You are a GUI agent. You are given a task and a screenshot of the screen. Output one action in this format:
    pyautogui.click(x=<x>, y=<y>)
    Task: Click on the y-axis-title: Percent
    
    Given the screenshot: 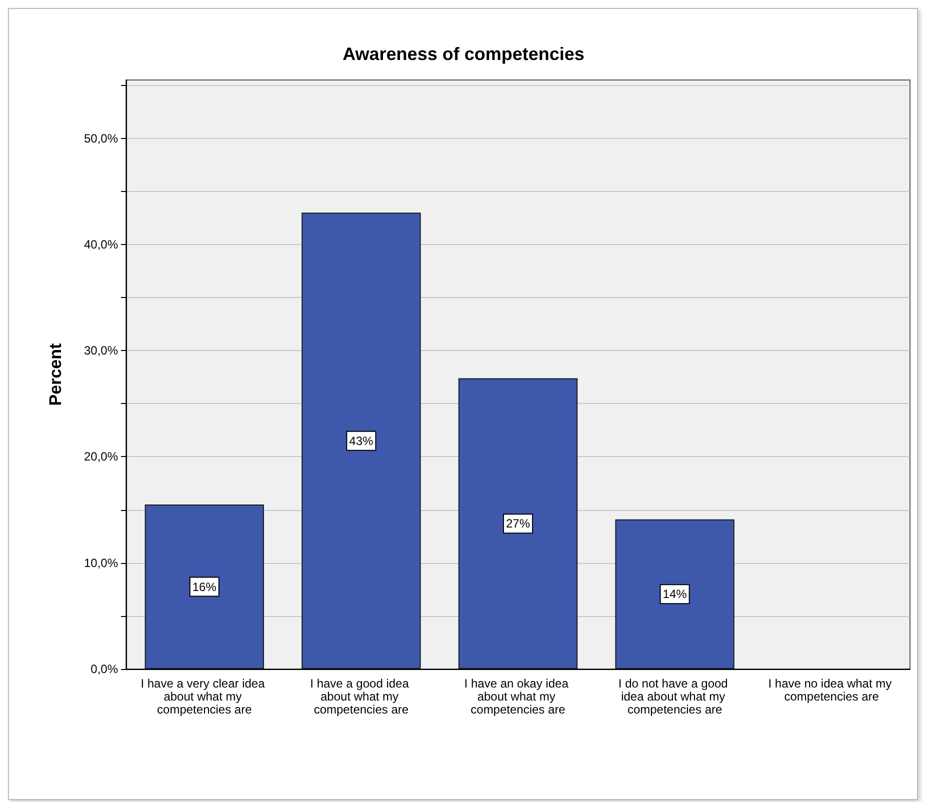 What is the action you would take?
    pyautogui.click(x=55, y=374)
    